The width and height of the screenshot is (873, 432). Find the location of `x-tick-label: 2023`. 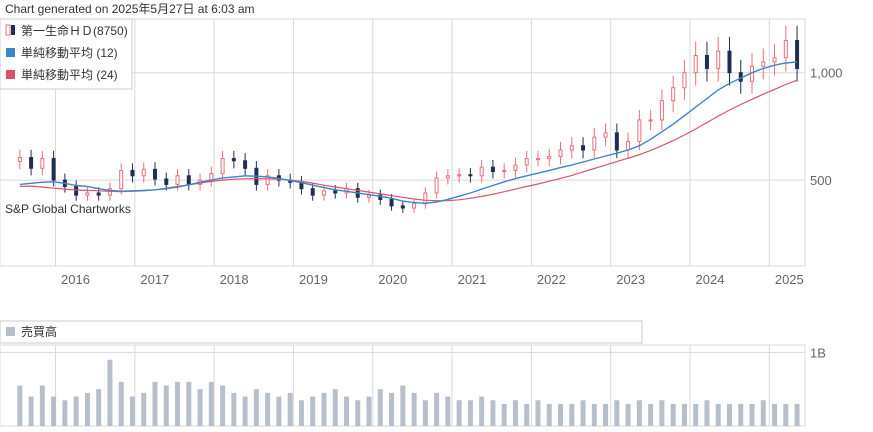

x-tick-label: 2023 is located at coordinates (630, 279).